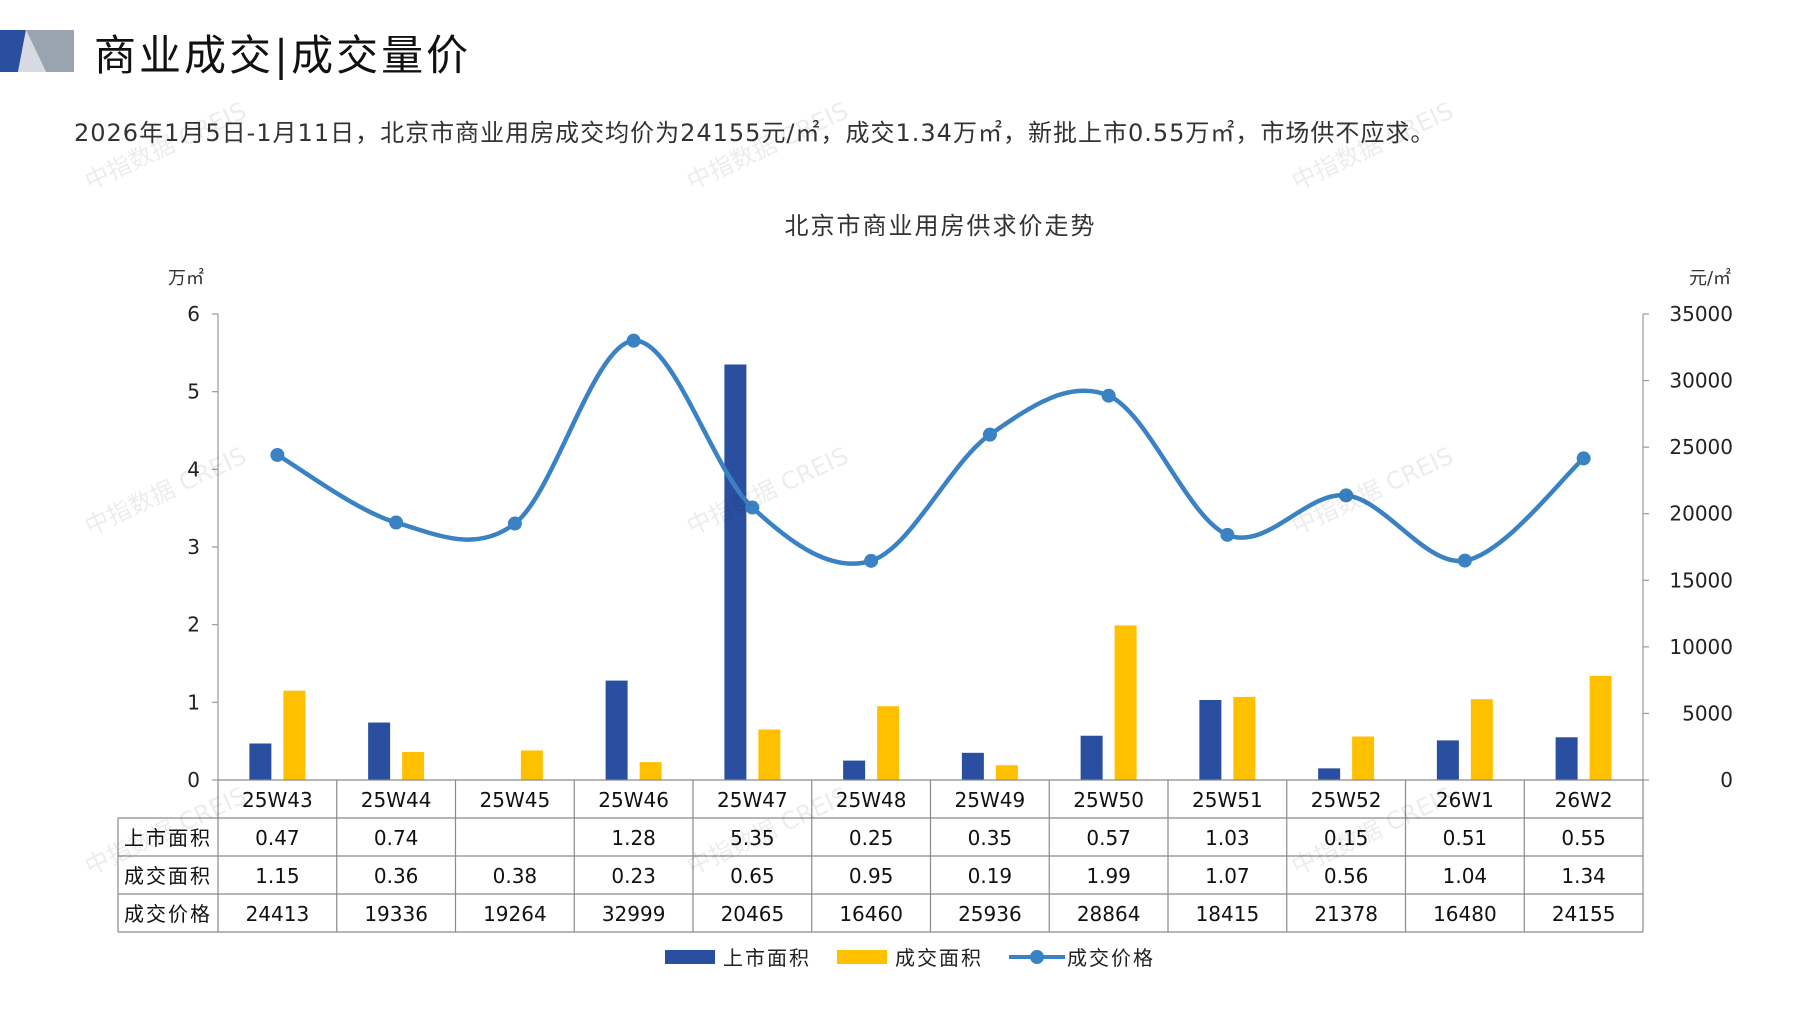  What do you see at coordinates (1584, 800) in the screenshot?
I see `category-label: 26W2` at bounding box center [1584, 800].